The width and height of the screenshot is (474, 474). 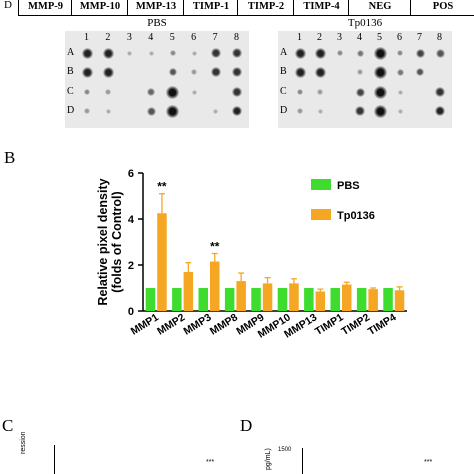 What do you see at coordinates (224, 324) in the screenshot?
I see `x-tick-label: MMP8` at bounding box center [224, 324].